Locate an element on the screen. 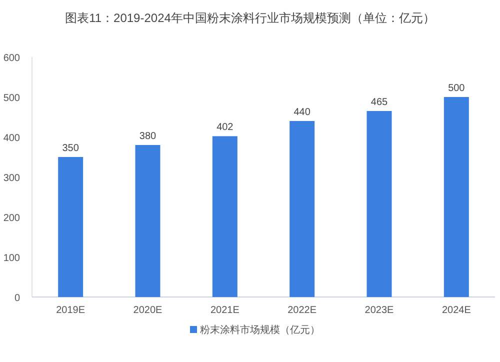  y-tick-label: 300 is located at coordinates (11, 178).